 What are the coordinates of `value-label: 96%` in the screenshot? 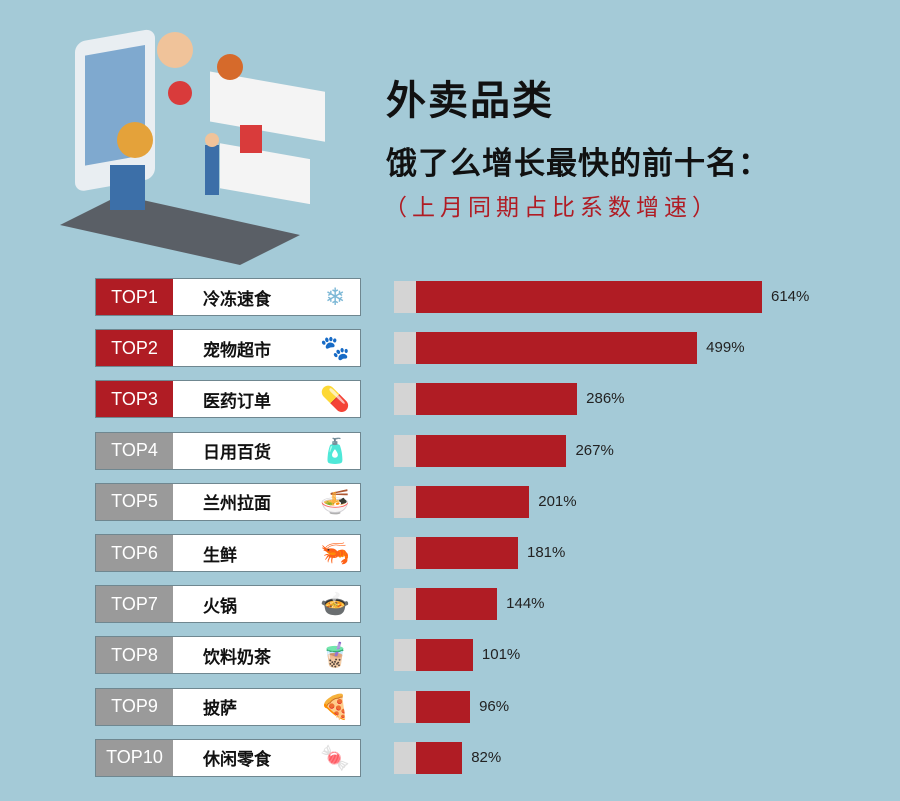 It's located at (494, 706).